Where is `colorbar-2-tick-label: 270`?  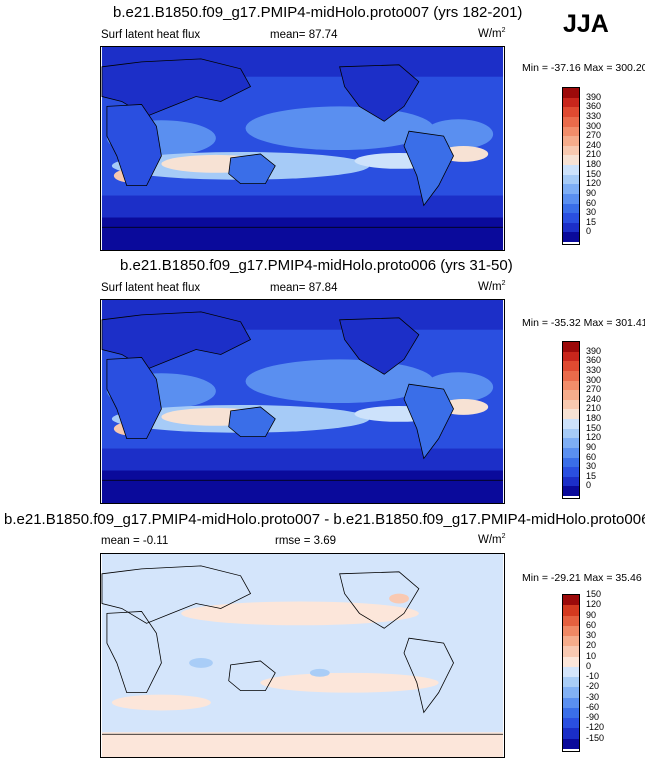 colorbar-2-tick-label: 270 is located at coordinates (594, 389).